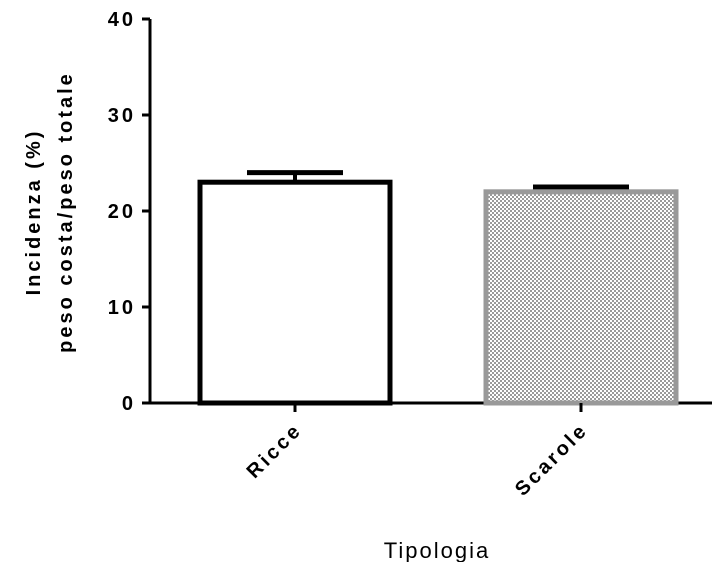  Describe the element at coordinates (581, 297) in the screenshot. I see `bar-scarole` at that location.